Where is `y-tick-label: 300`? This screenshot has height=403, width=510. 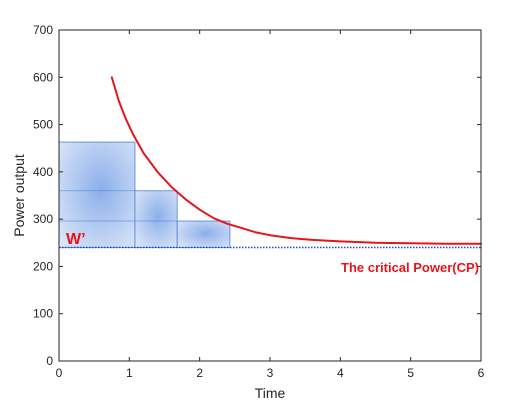 y-tick-label: 300 is located at coordinates (43, 219).